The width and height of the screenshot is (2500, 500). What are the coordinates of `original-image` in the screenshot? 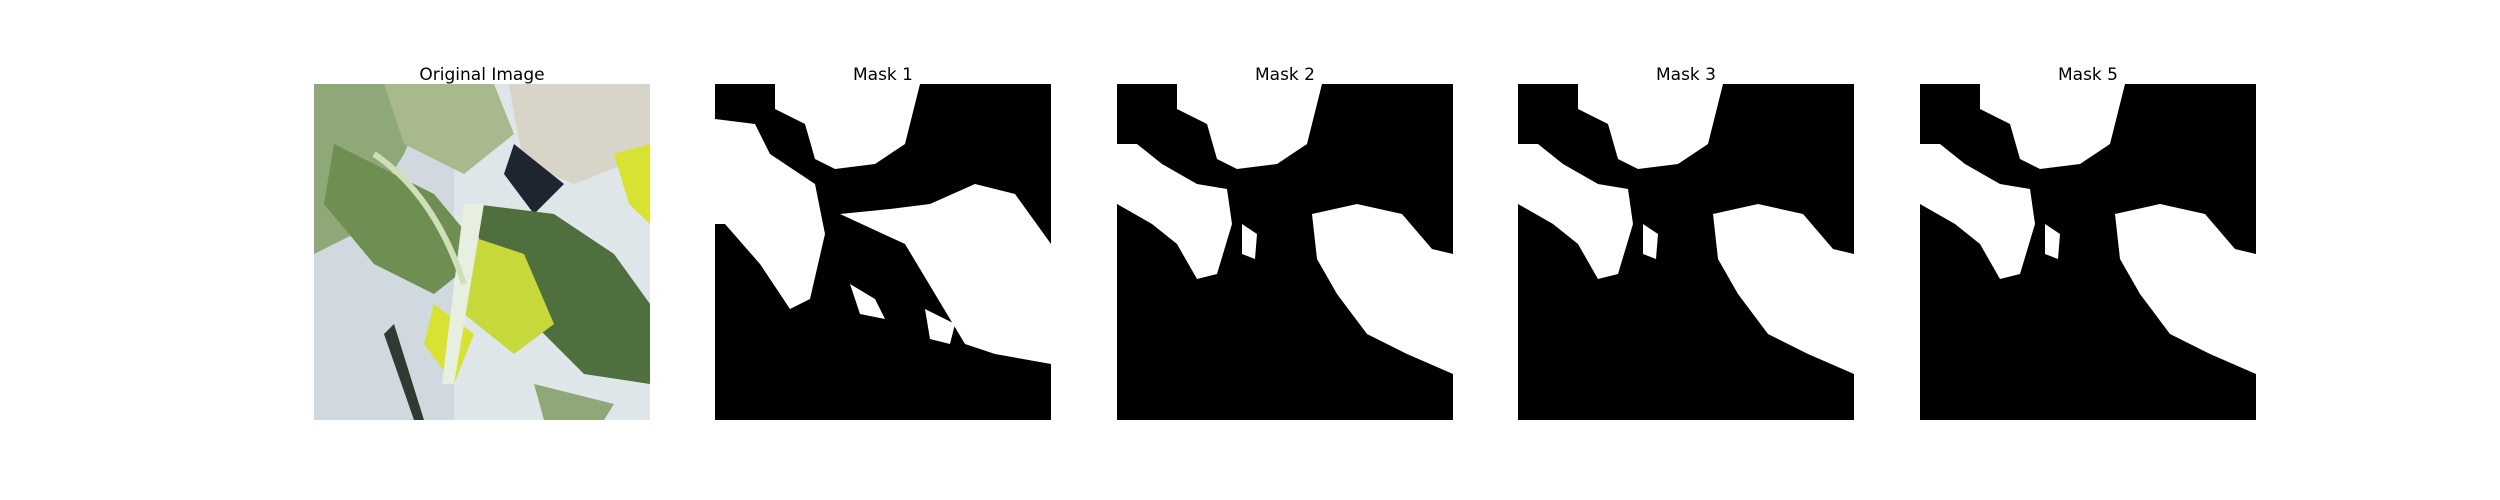 It's located at (482, 252).